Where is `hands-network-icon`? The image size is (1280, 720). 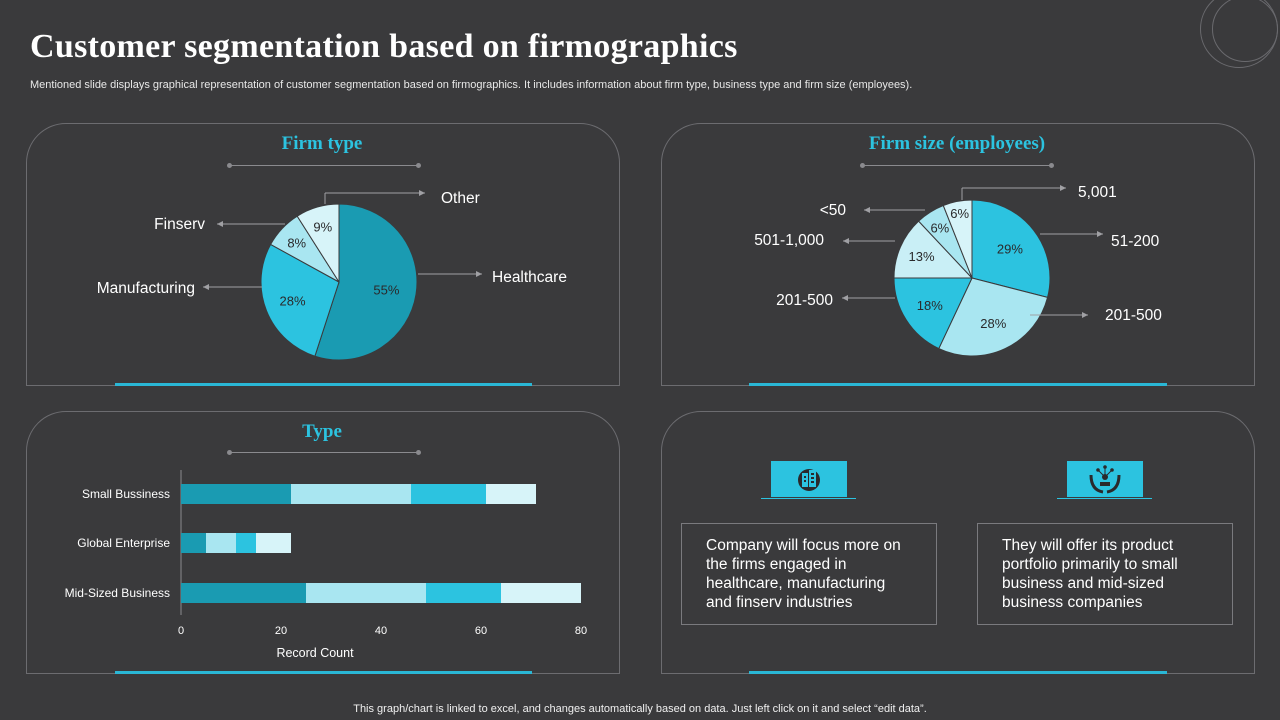
hands-network-icon is located at coordinates (1105, 479).